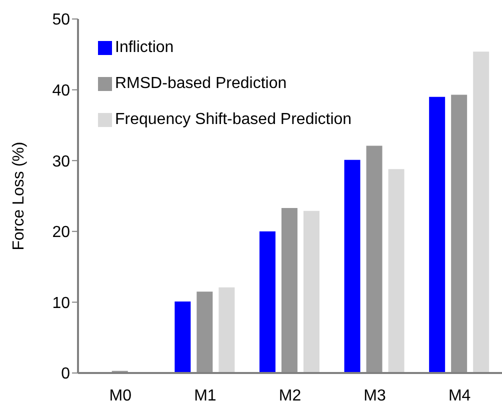  I want to click on y-tick-label: 20, so click(61, 233).